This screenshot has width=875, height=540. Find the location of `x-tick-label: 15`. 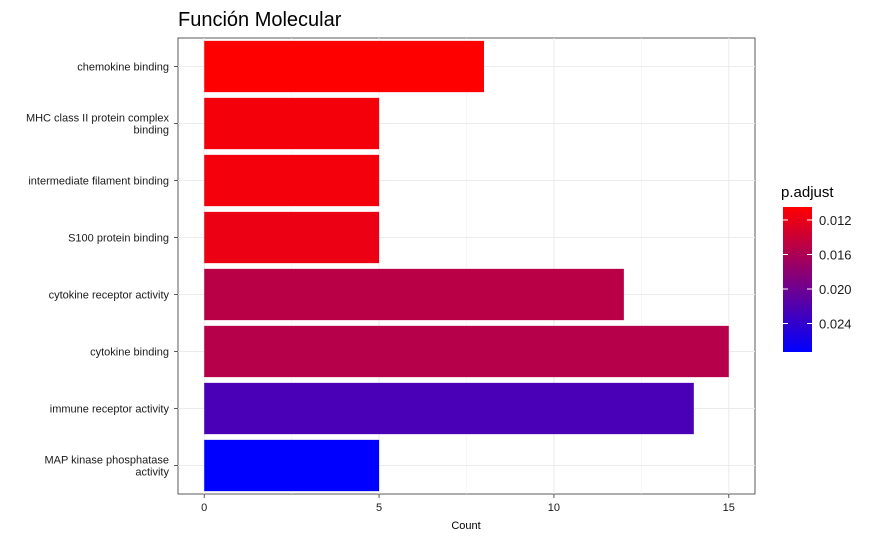

x-tick-label: 15 is located at coordinates (729, 508).